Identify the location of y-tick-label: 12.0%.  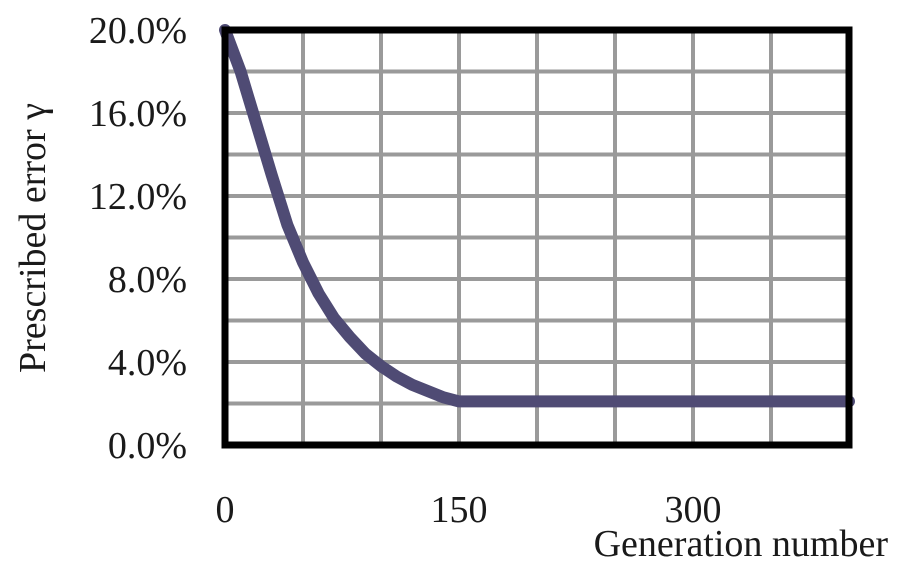
(138, 197).